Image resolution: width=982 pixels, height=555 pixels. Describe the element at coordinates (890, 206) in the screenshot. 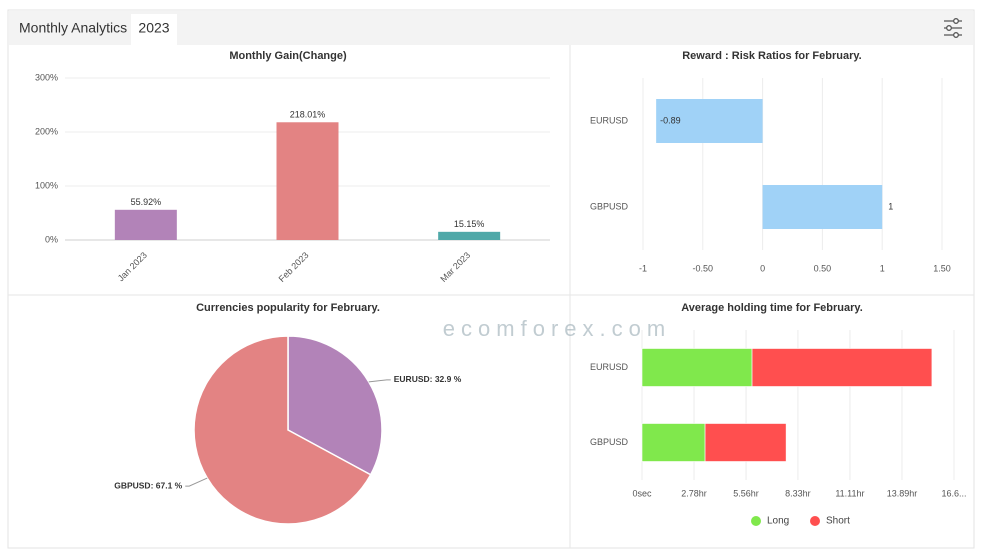

I see `value-label: 1` at that location.